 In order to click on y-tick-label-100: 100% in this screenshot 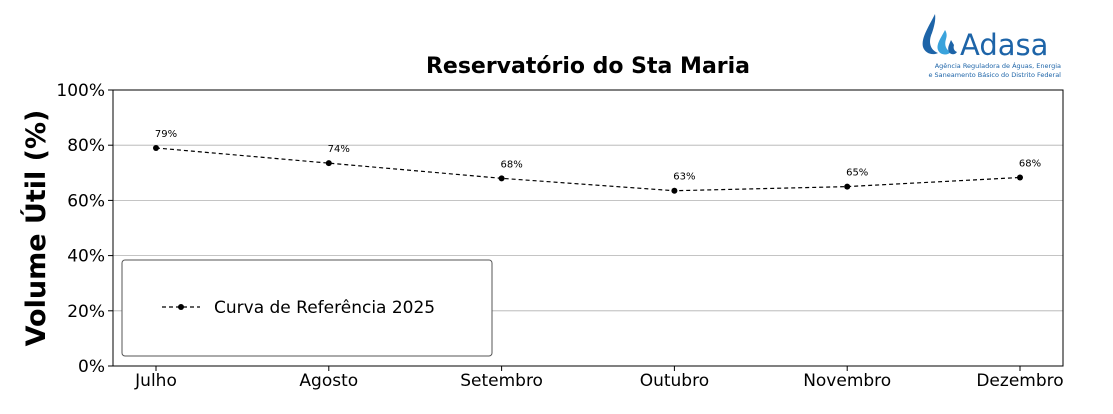, I will do `click(80, 91)`.